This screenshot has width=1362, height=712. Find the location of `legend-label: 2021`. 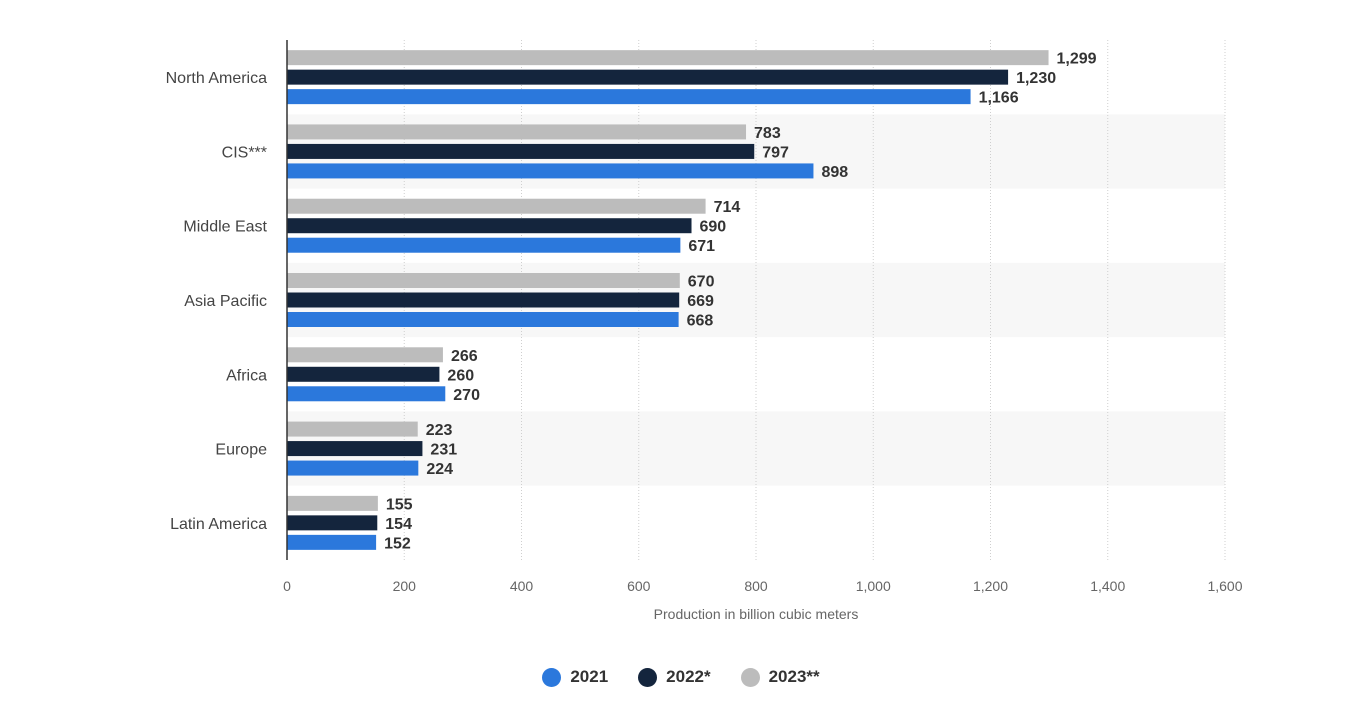

legend-label: 2021 is located at coordinates (589, 676).